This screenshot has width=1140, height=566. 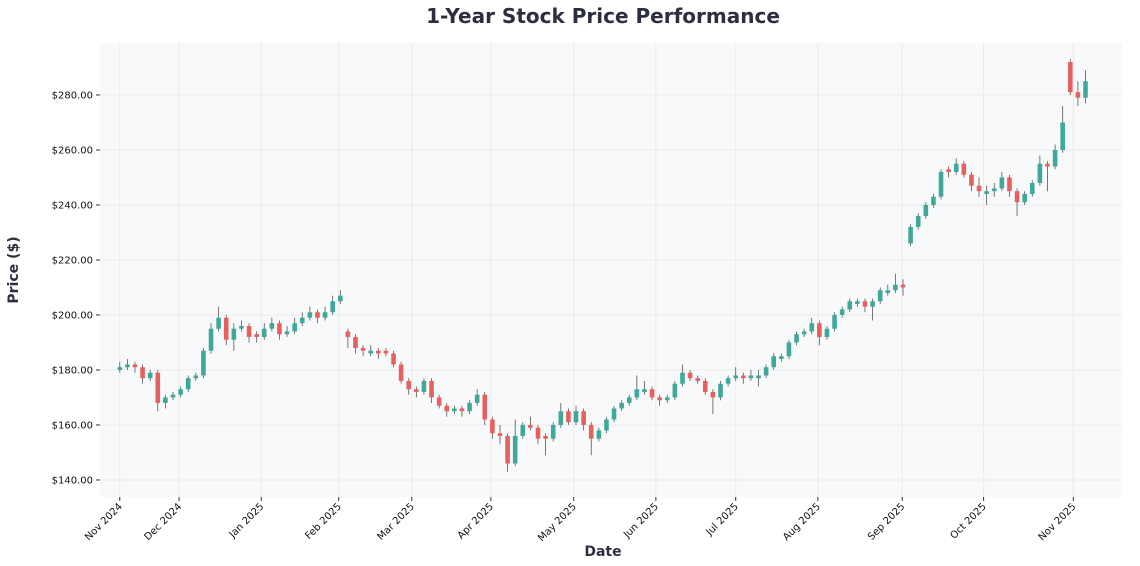 What do you see at coordinates (247, 521) in the screenshot?
I see `x-tick-label: Jan 2025` at bounding box center [247, 521].